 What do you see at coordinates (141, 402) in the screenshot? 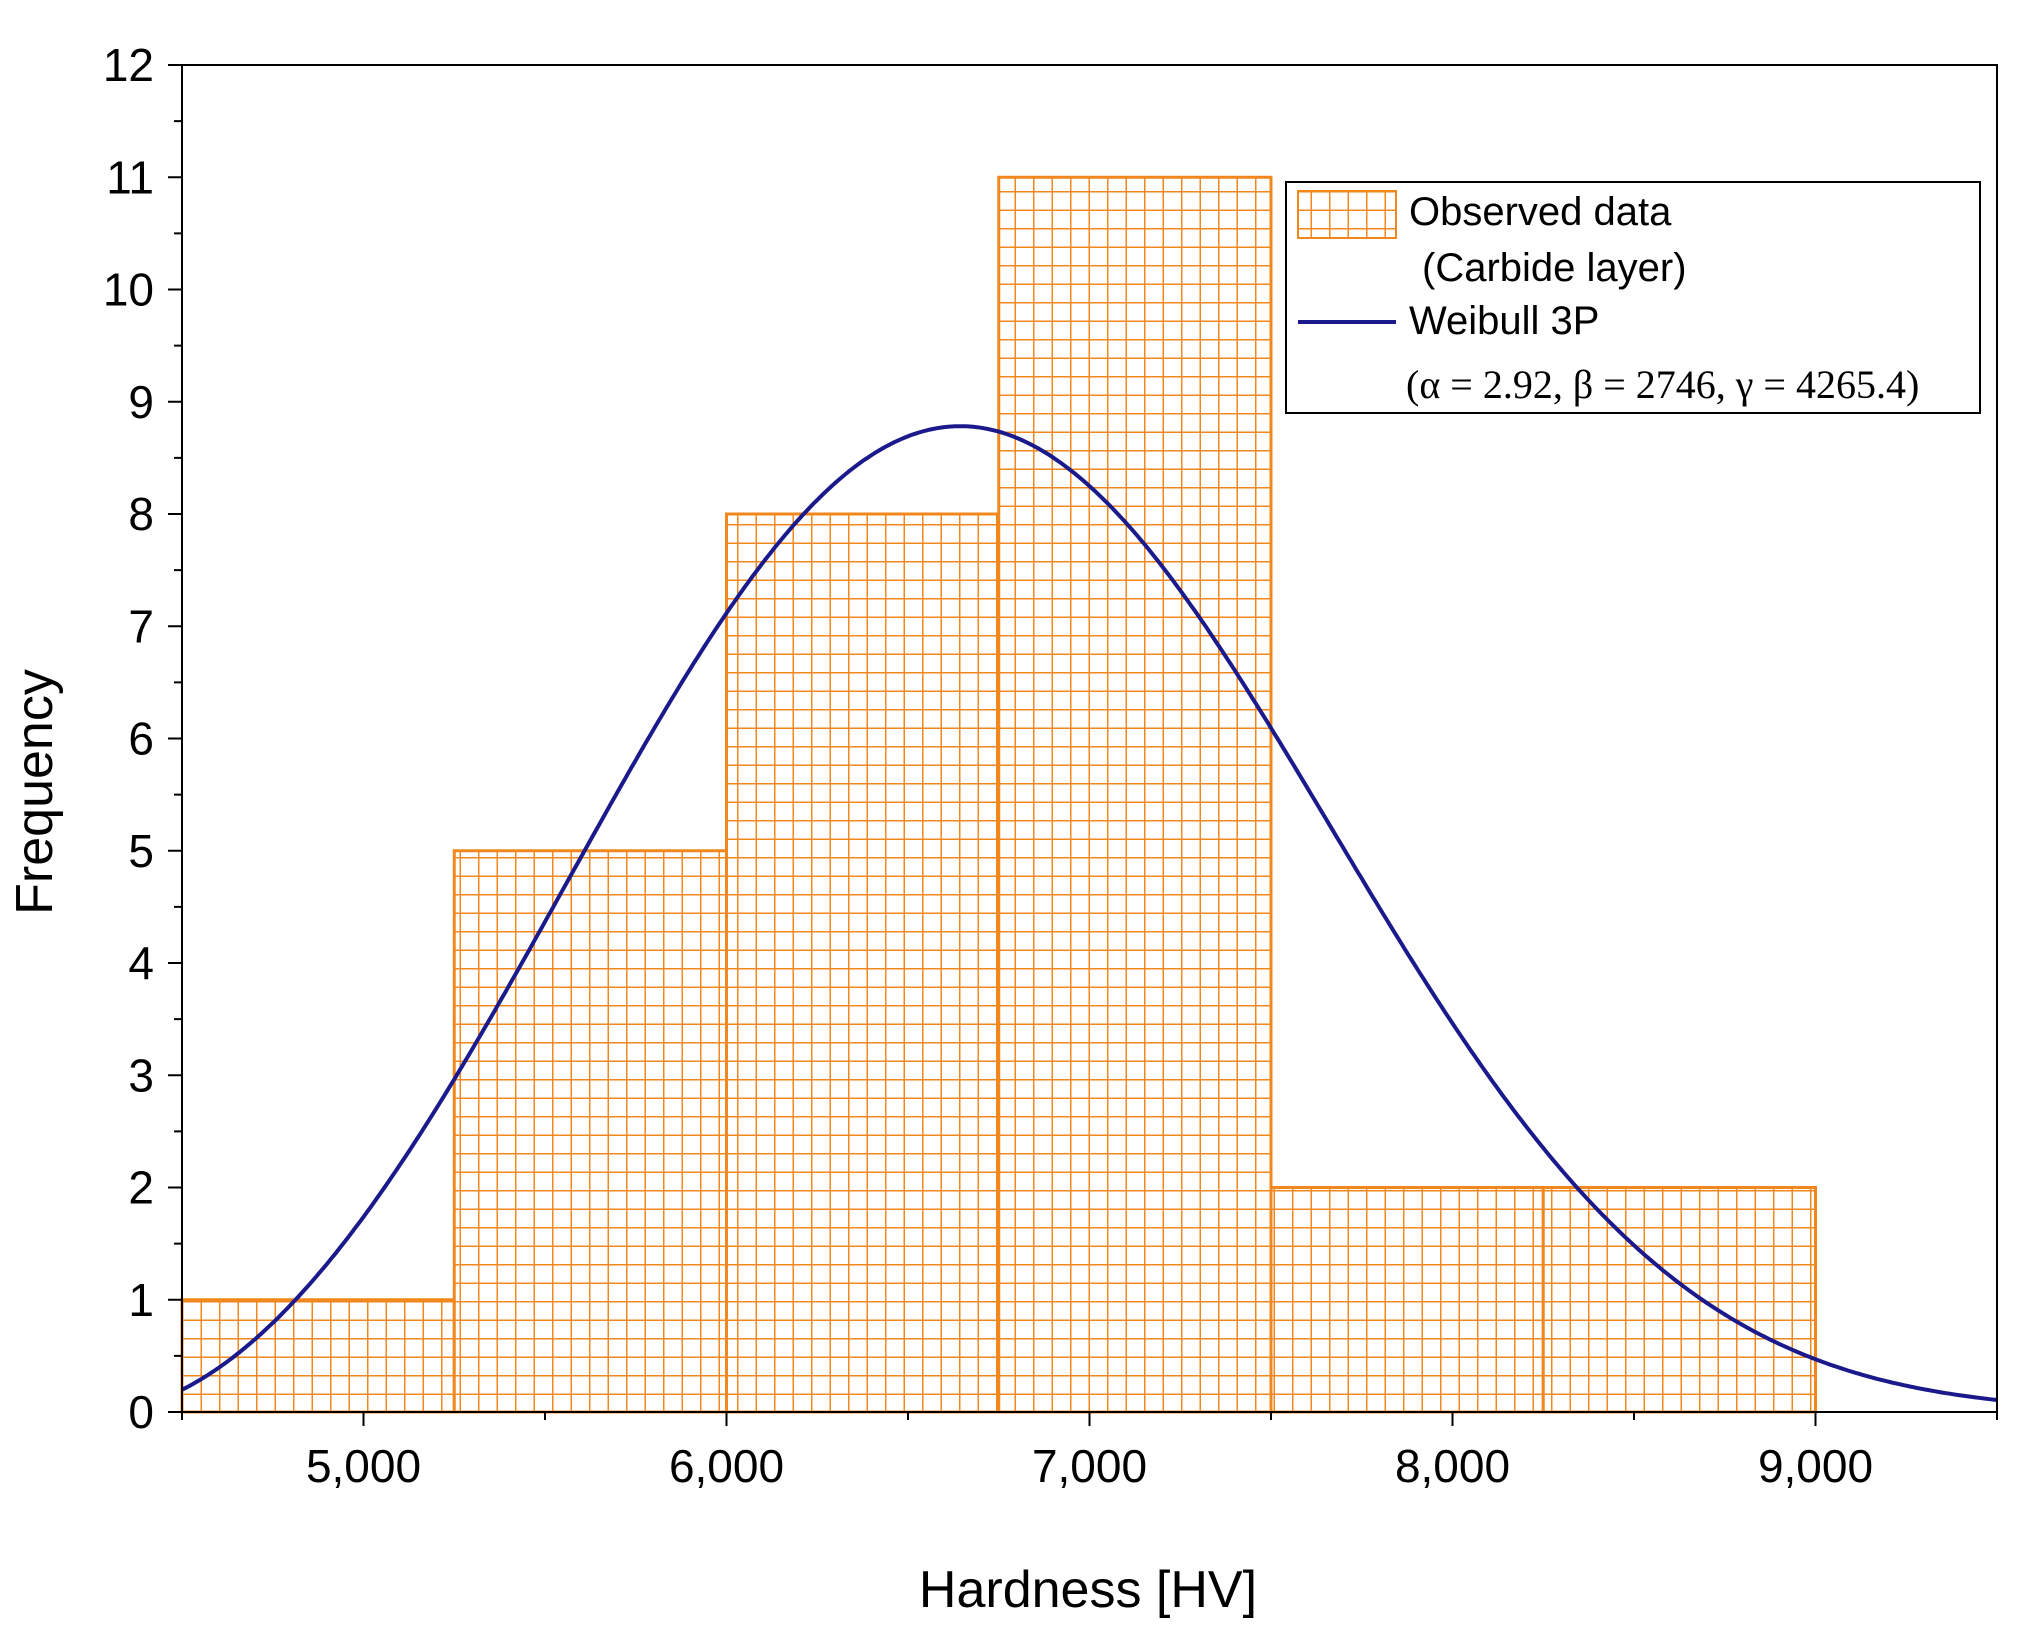
I see `y-tick-label: 9` at bounding box center [141, 402].